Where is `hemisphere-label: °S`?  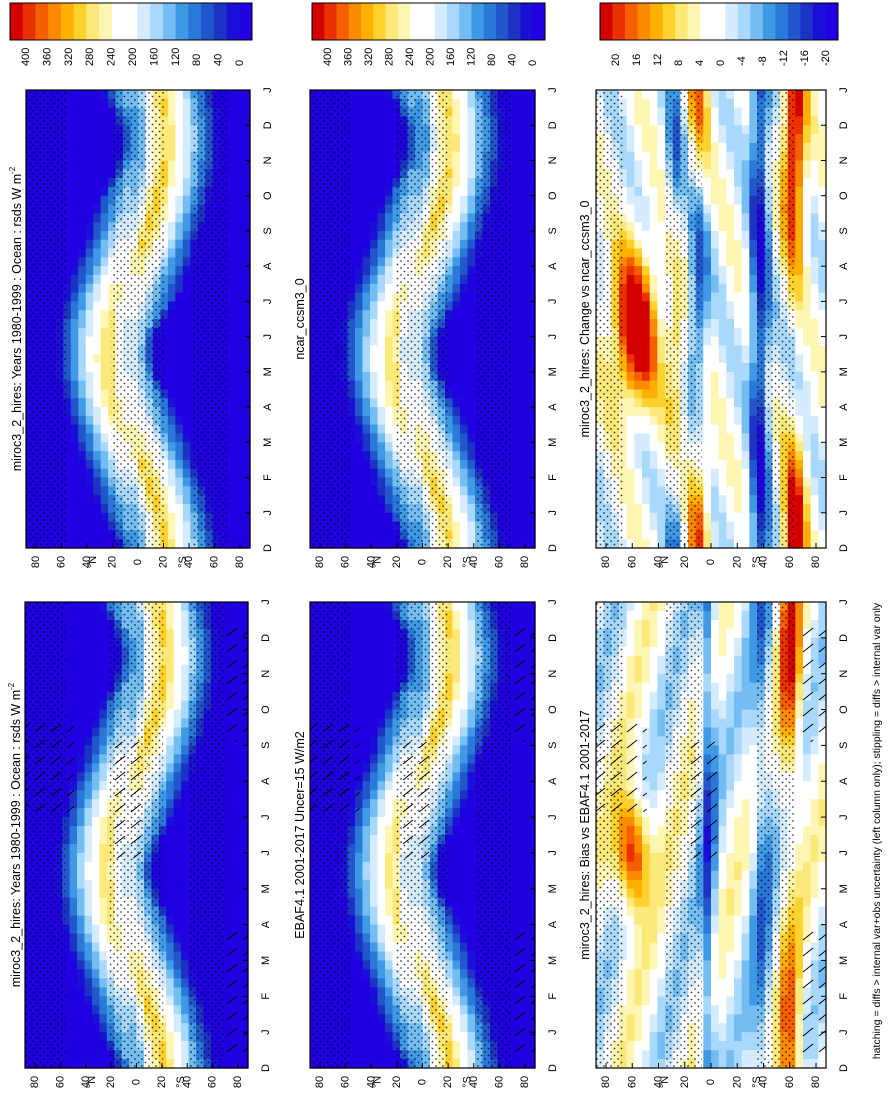 hemisphere-label: °S is located at coordinates (468, 1082).